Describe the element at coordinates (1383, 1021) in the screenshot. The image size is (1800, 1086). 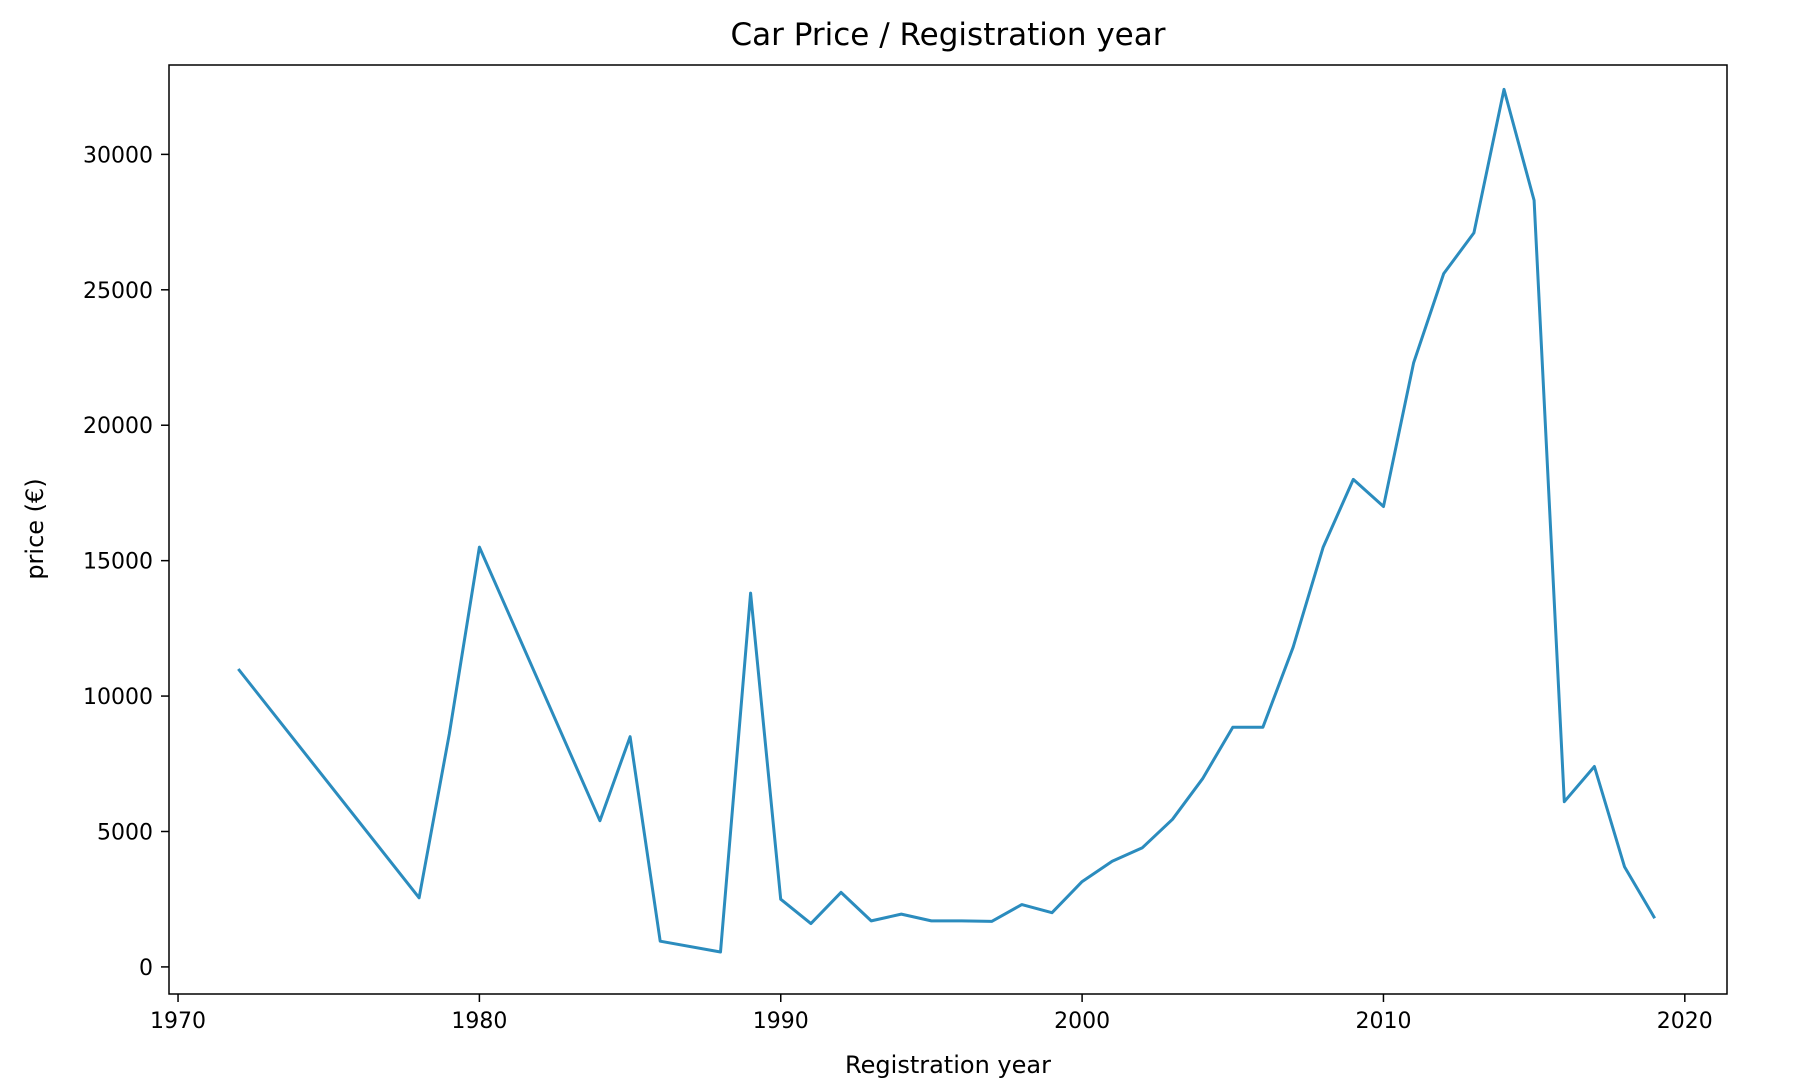
I see `x-tick-label: 2010` at that location.